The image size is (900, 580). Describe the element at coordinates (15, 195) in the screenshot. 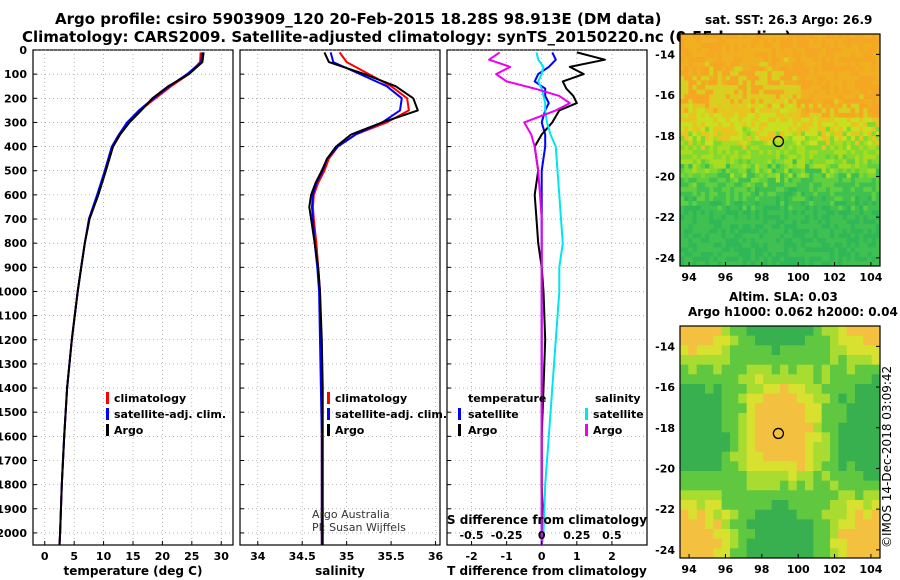

I see `depth-tick-label: 600` at that location.